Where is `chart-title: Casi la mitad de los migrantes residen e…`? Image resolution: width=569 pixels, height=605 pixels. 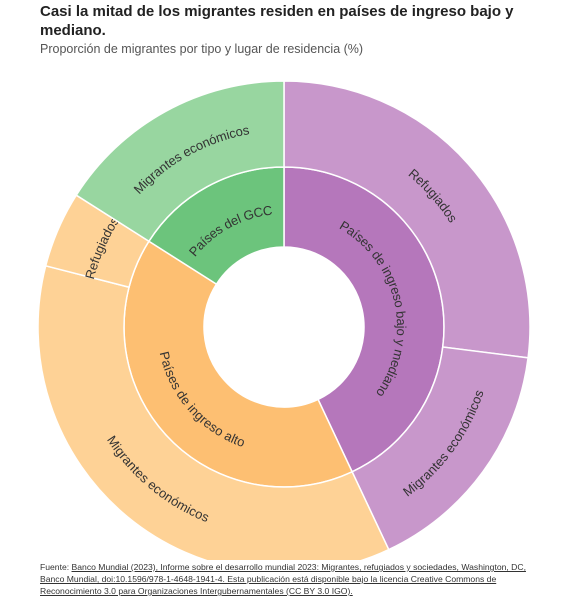
chart-title: Casi la mitad de los migrantes residen e… is located at coordinates (277, 21).